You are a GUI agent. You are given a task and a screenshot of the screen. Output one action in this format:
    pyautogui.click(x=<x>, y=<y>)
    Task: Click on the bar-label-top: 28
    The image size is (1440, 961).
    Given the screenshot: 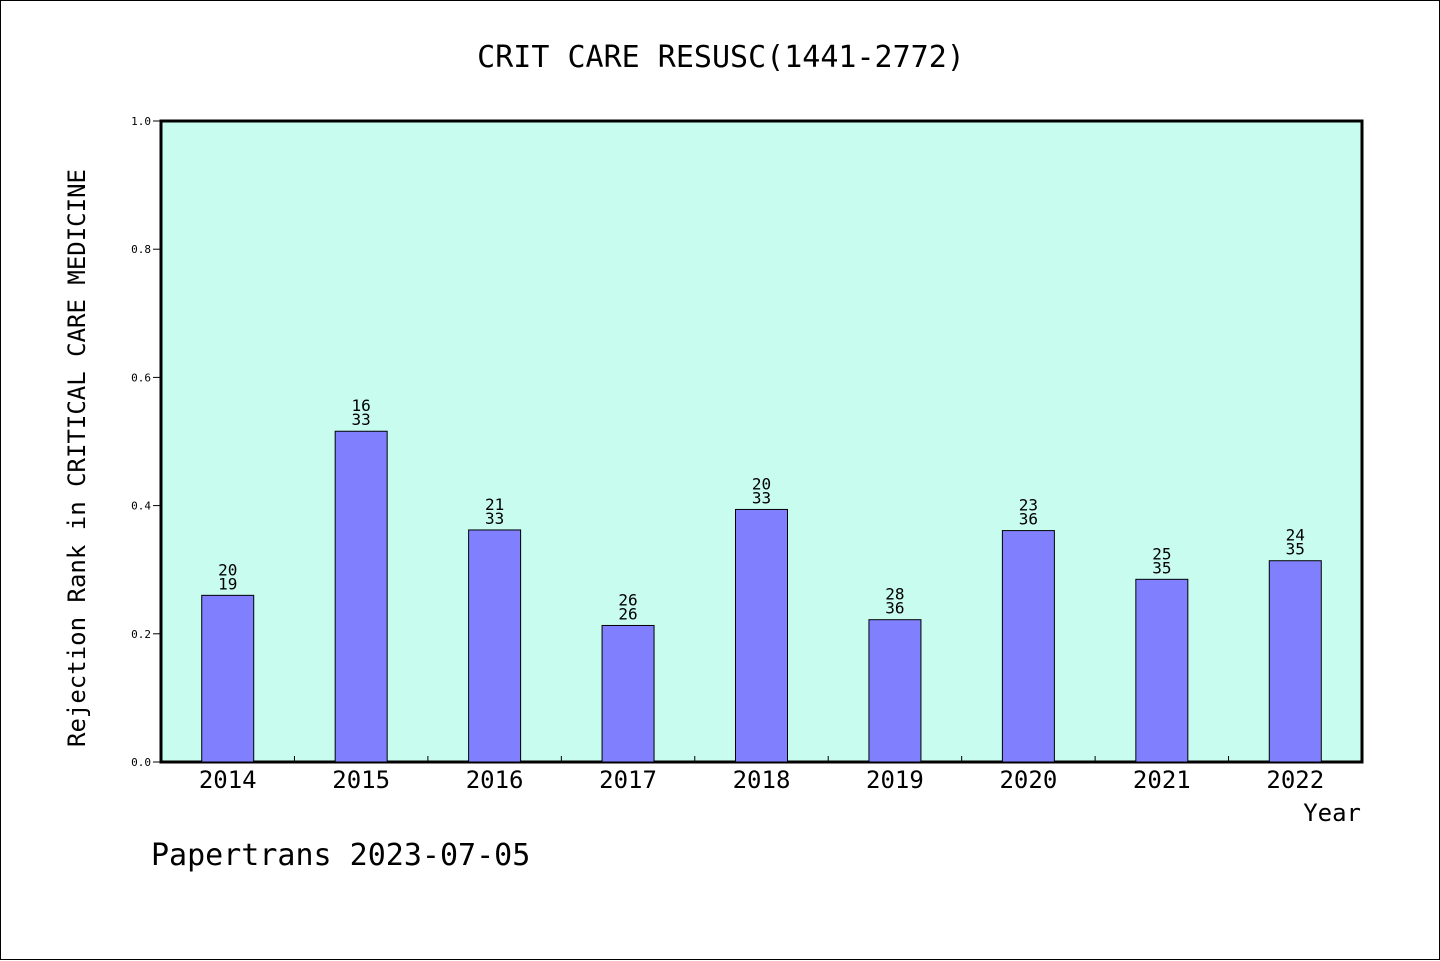 What is the action you would take?
    pyautogui.click(x=894, y=594)
    